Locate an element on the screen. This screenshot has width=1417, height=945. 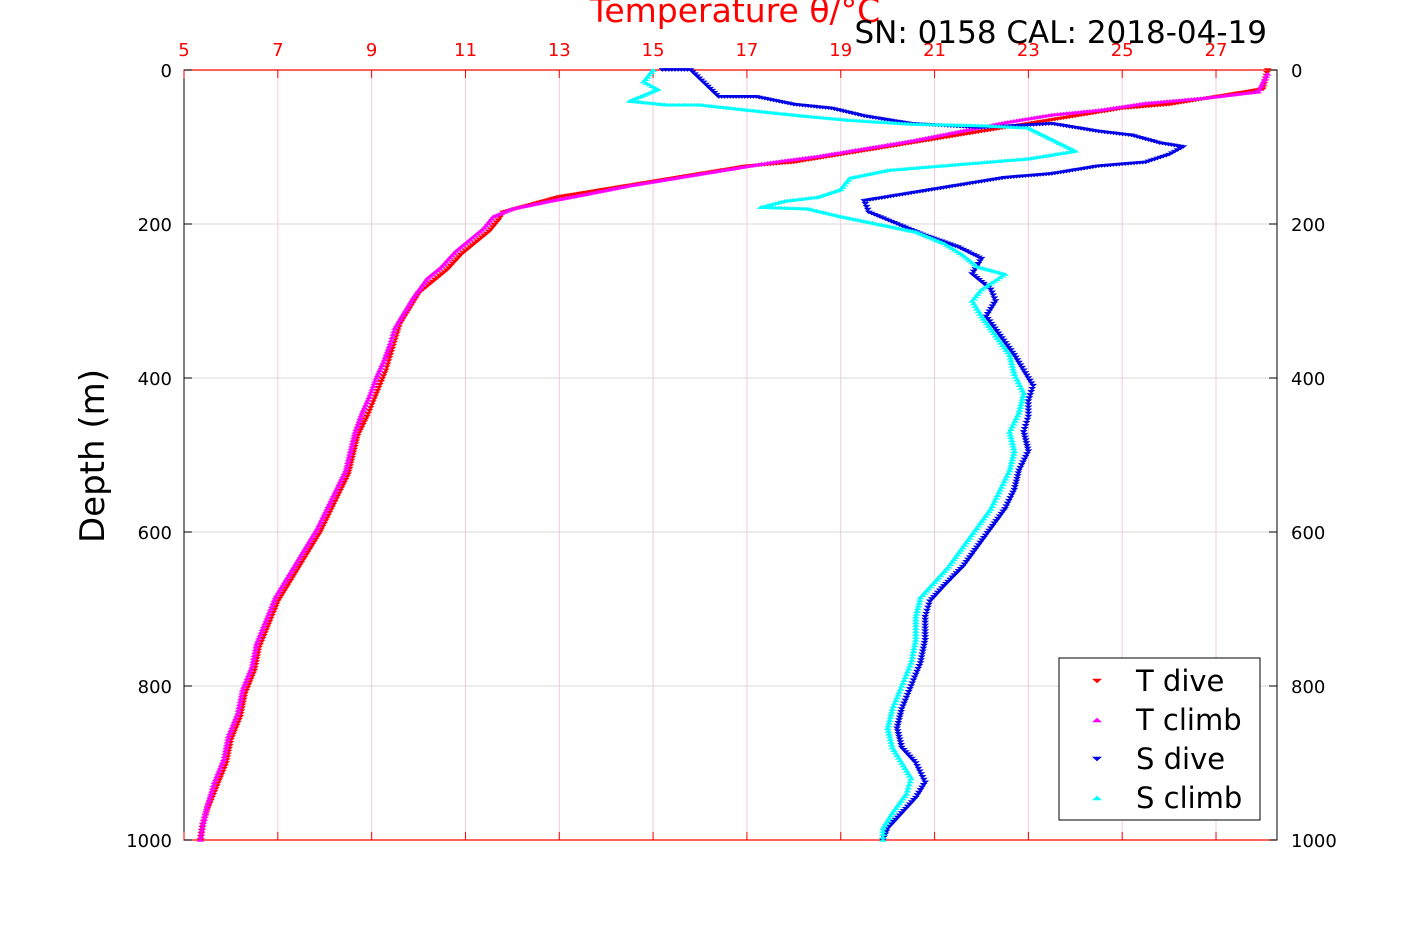
y-tick-label-left: 600 is located at coordinates (155, 533).